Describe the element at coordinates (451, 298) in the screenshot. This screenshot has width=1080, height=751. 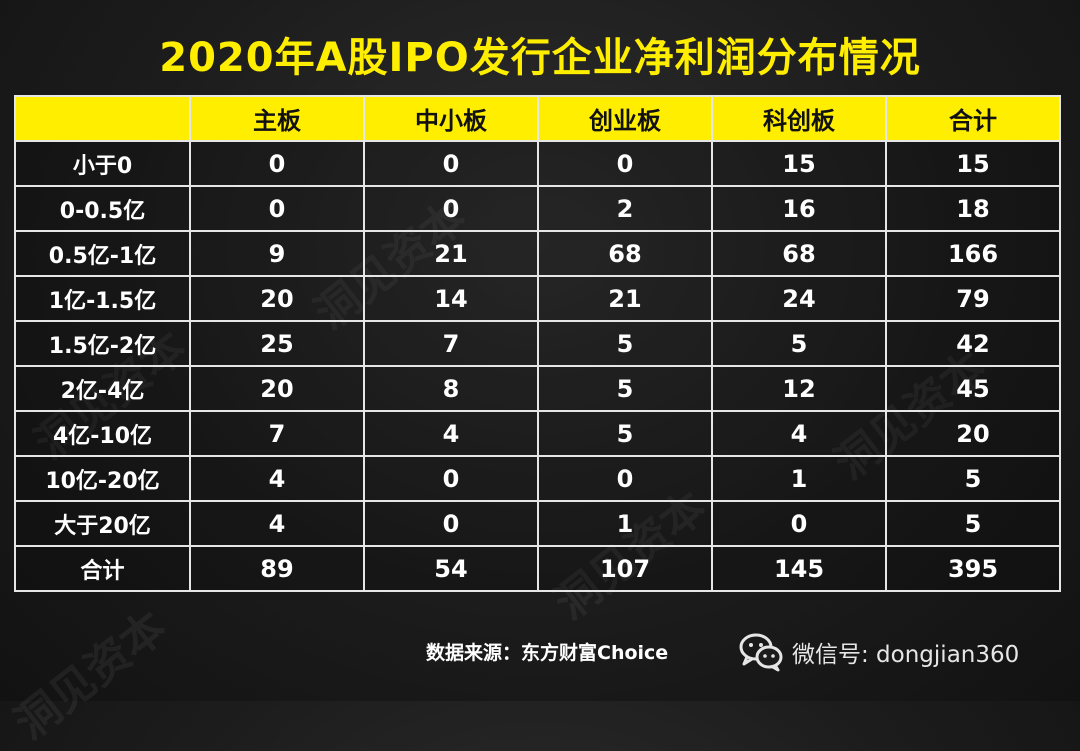
I see `table-cell: 14` at that location.